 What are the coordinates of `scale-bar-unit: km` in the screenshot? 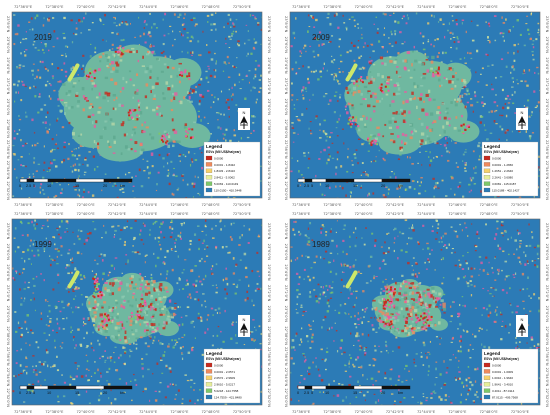 It's located at (400, 186).